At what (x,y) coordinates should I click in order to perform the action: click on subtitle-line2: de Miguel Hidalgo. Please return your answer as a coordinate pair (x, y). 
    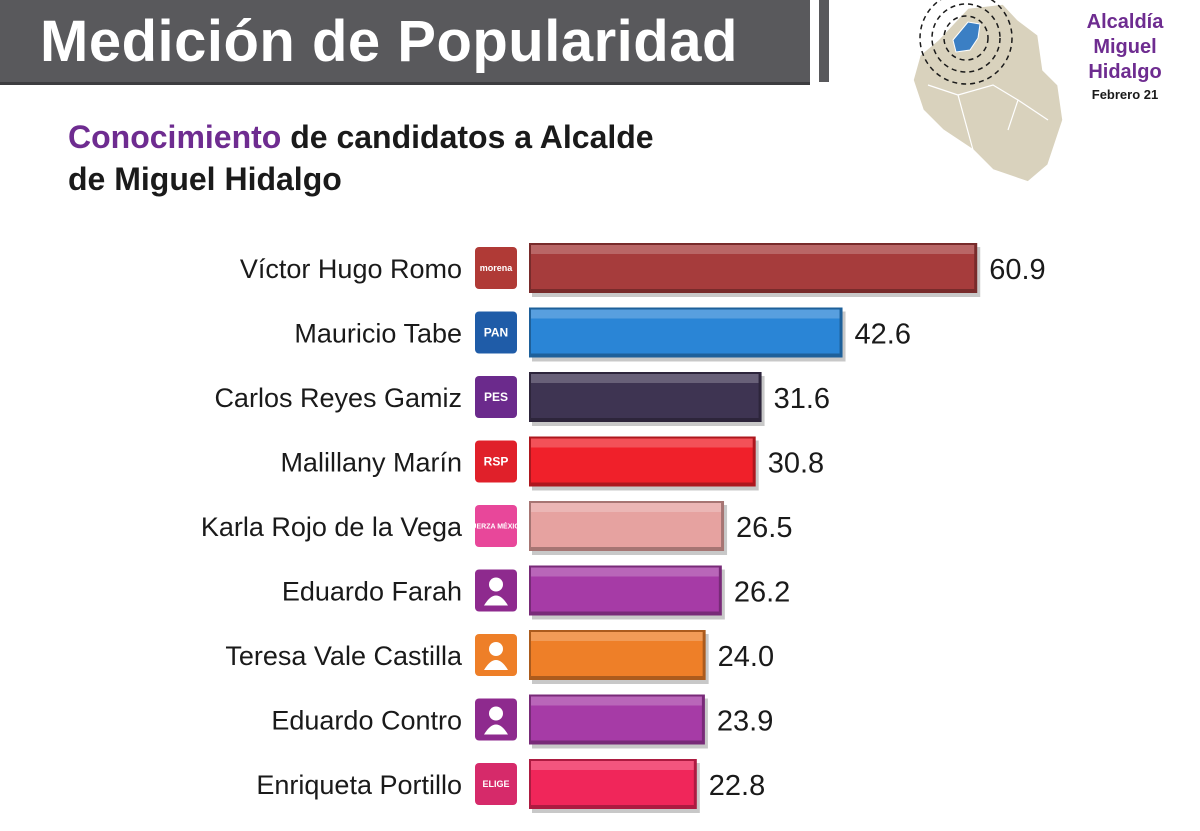
    Looking at the image, I should click on (205, 179).